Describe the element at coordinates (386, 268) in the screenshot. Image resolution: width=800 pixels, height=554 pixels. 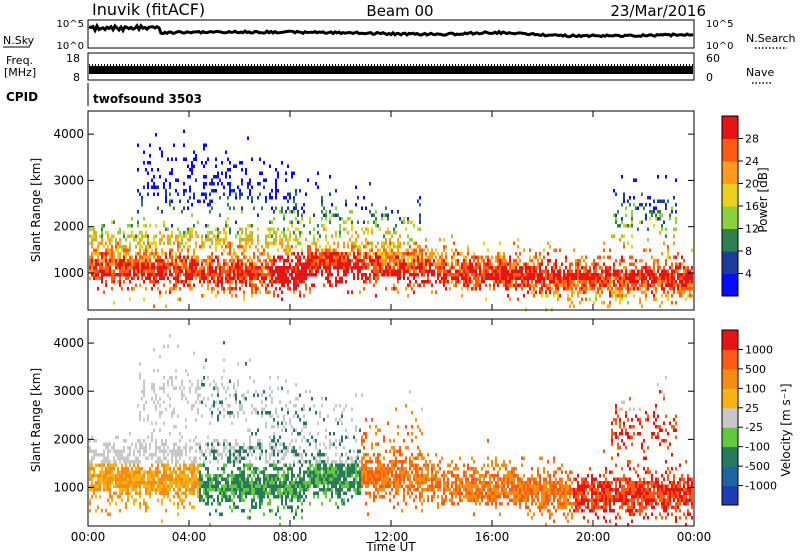
I see `power-cell-1911` at that location.